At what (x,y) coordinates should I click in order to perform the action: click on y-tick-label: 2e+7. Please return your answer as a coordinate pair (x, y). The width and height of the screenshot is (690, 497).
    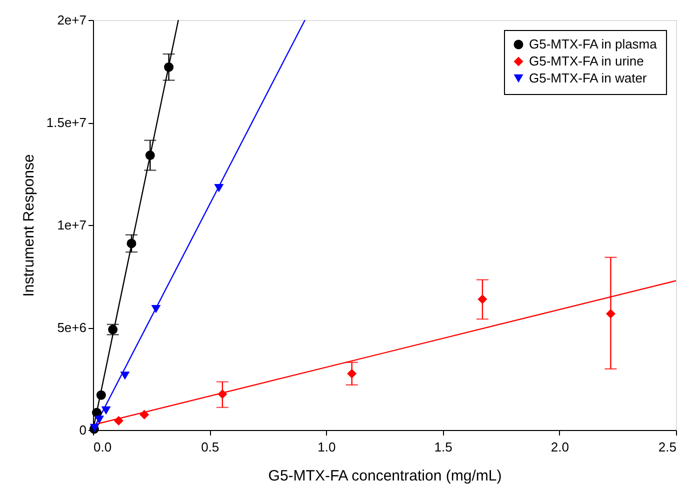
    Looking at the image, I should click on (71, 20).